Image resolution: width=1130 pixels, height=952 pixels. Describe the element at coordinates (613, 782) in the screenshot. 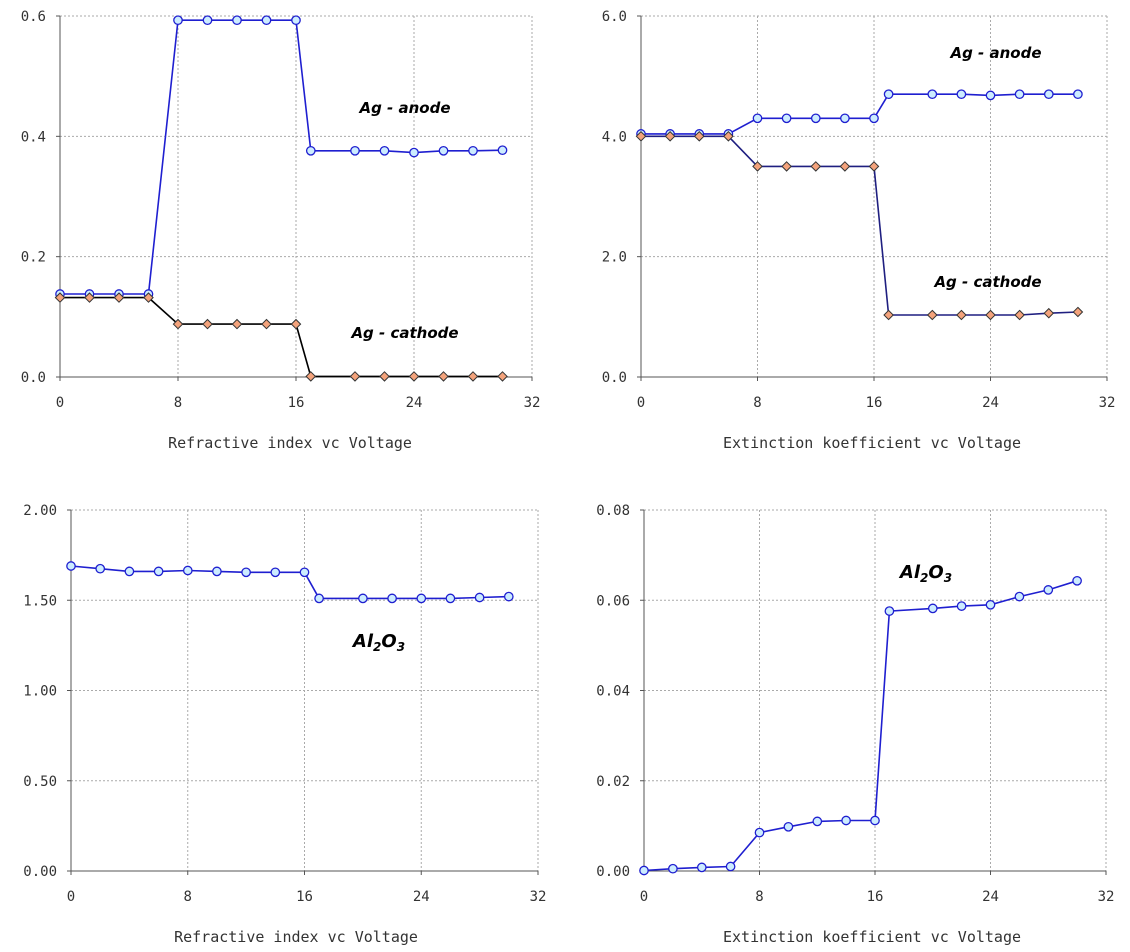

I see `y-tick-label: 0.02` at that location.